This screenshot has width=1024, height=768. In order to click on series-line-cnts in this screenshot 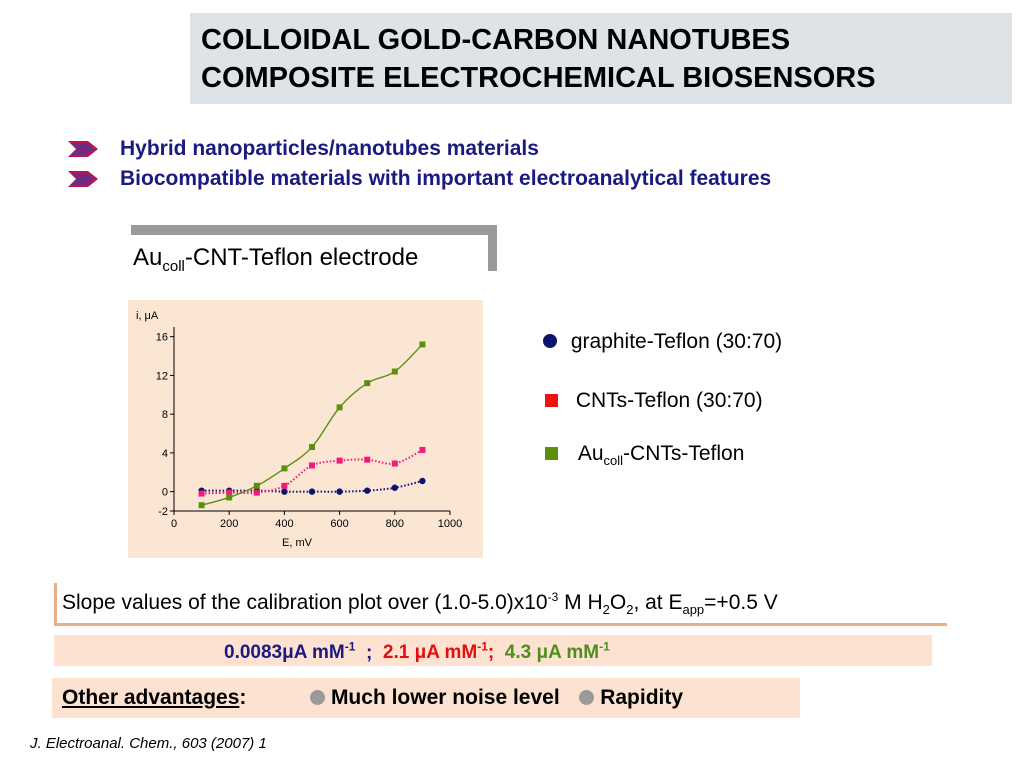, I will do `click(312, 472)`.